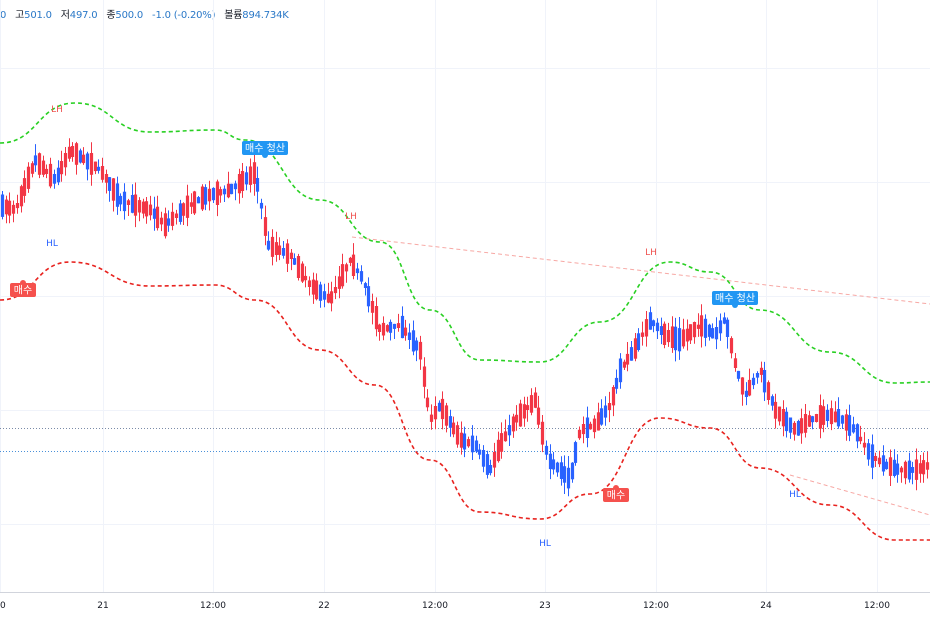 The height and width of the screenshot is (620, 930). What do you see at coordinates (265, 155) in the screenshot?
I see `exit-buy-badge-anchor-dot` at bounding box center [265, 155].